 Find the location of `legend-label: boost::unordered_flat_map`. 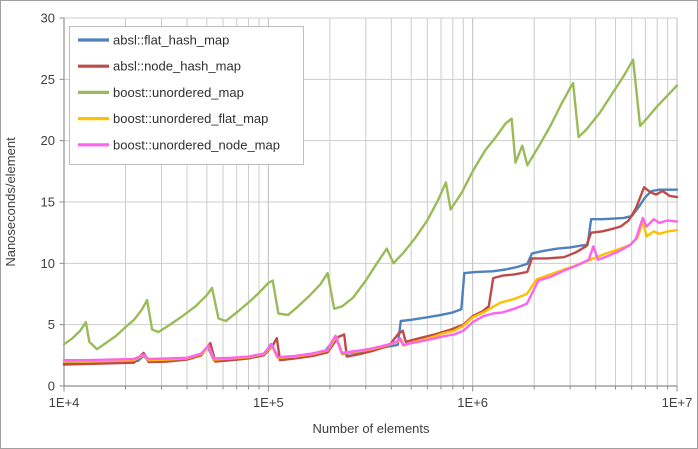

legend-label: boost::unordered_flat_map is located at coordinates (190, 118).